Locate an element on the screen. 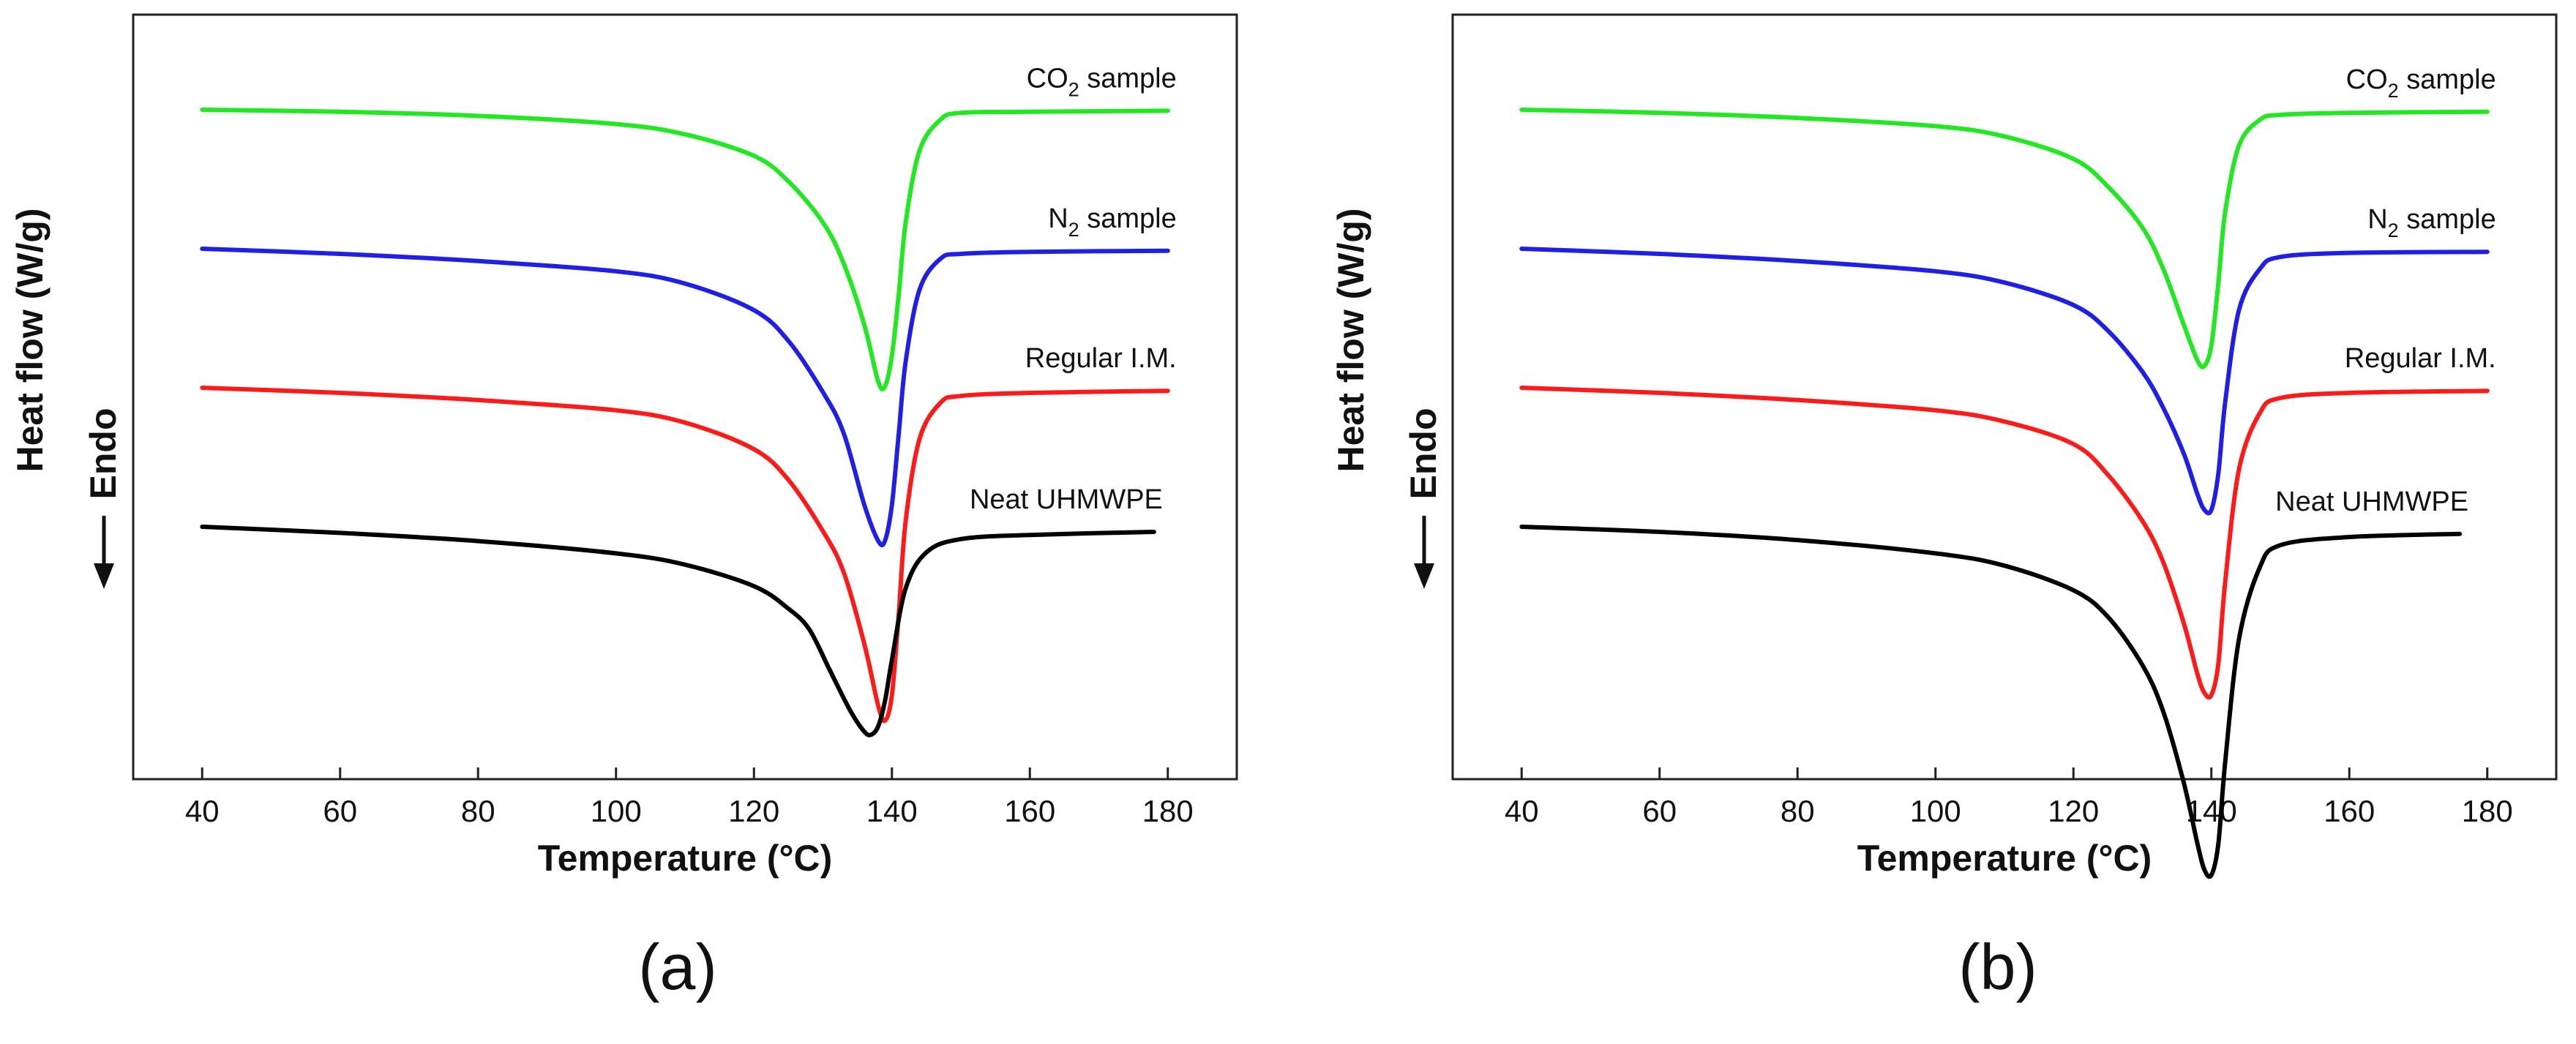 Image resolution: width=2576 pixels, height=1044 pixels. x-tick-label: 140 is located at coordinates (892, 811).